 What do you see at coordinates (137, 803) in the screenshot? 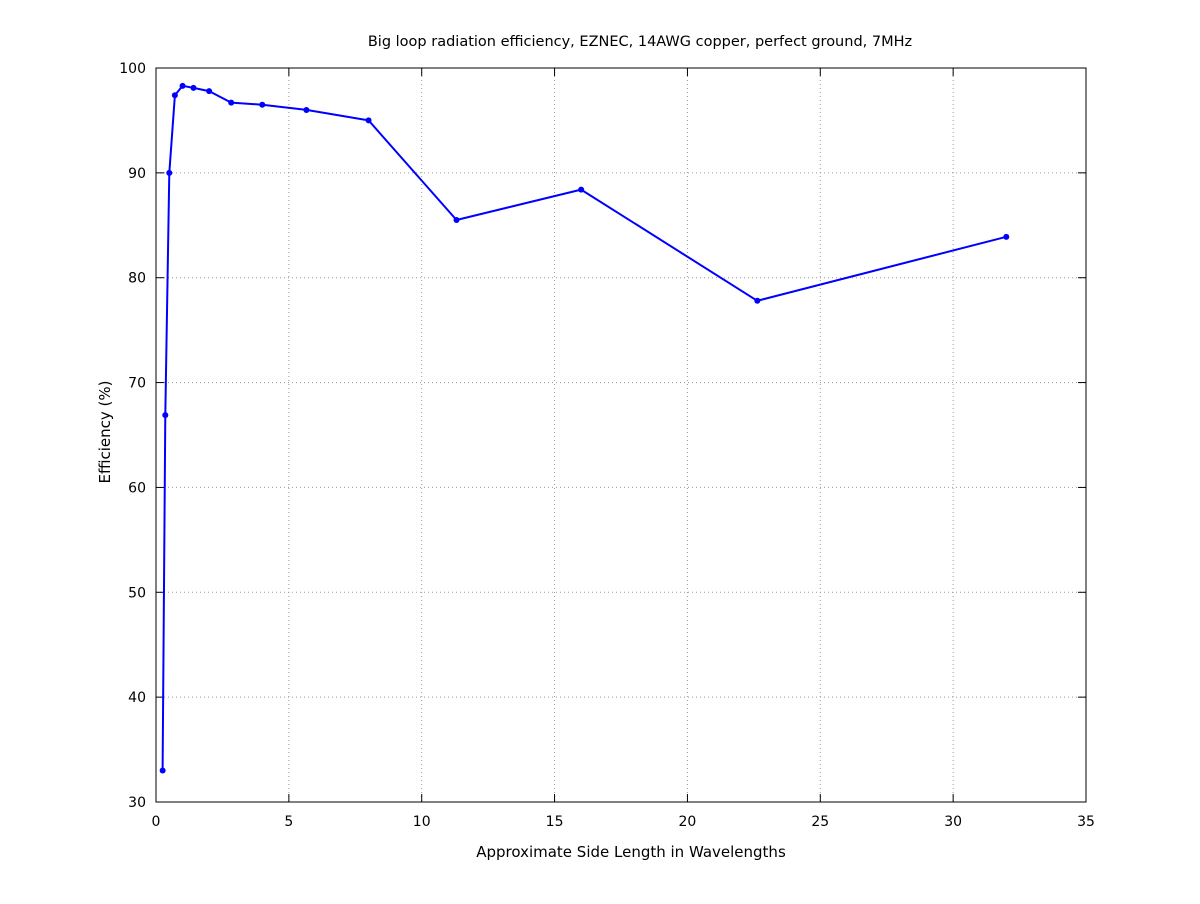
I see `y-tick-label: 30` at bounding box center [137, 803].